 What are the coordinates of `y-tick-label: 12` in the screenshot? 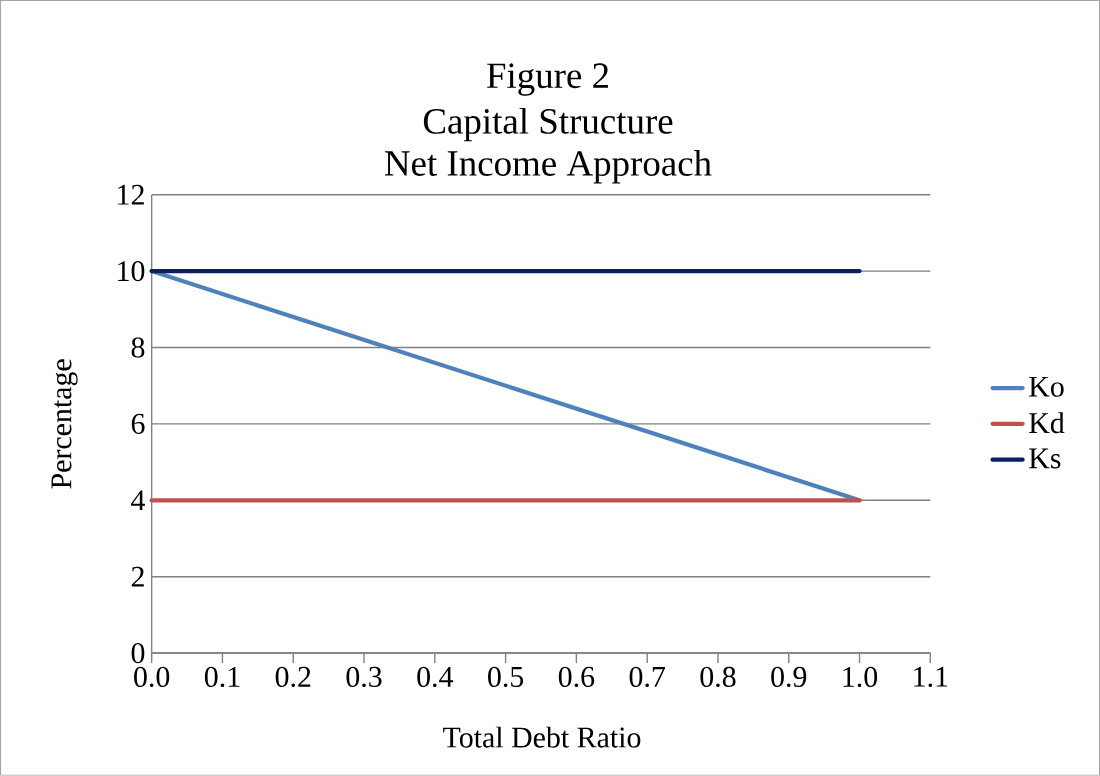 It's located at (131, 194).